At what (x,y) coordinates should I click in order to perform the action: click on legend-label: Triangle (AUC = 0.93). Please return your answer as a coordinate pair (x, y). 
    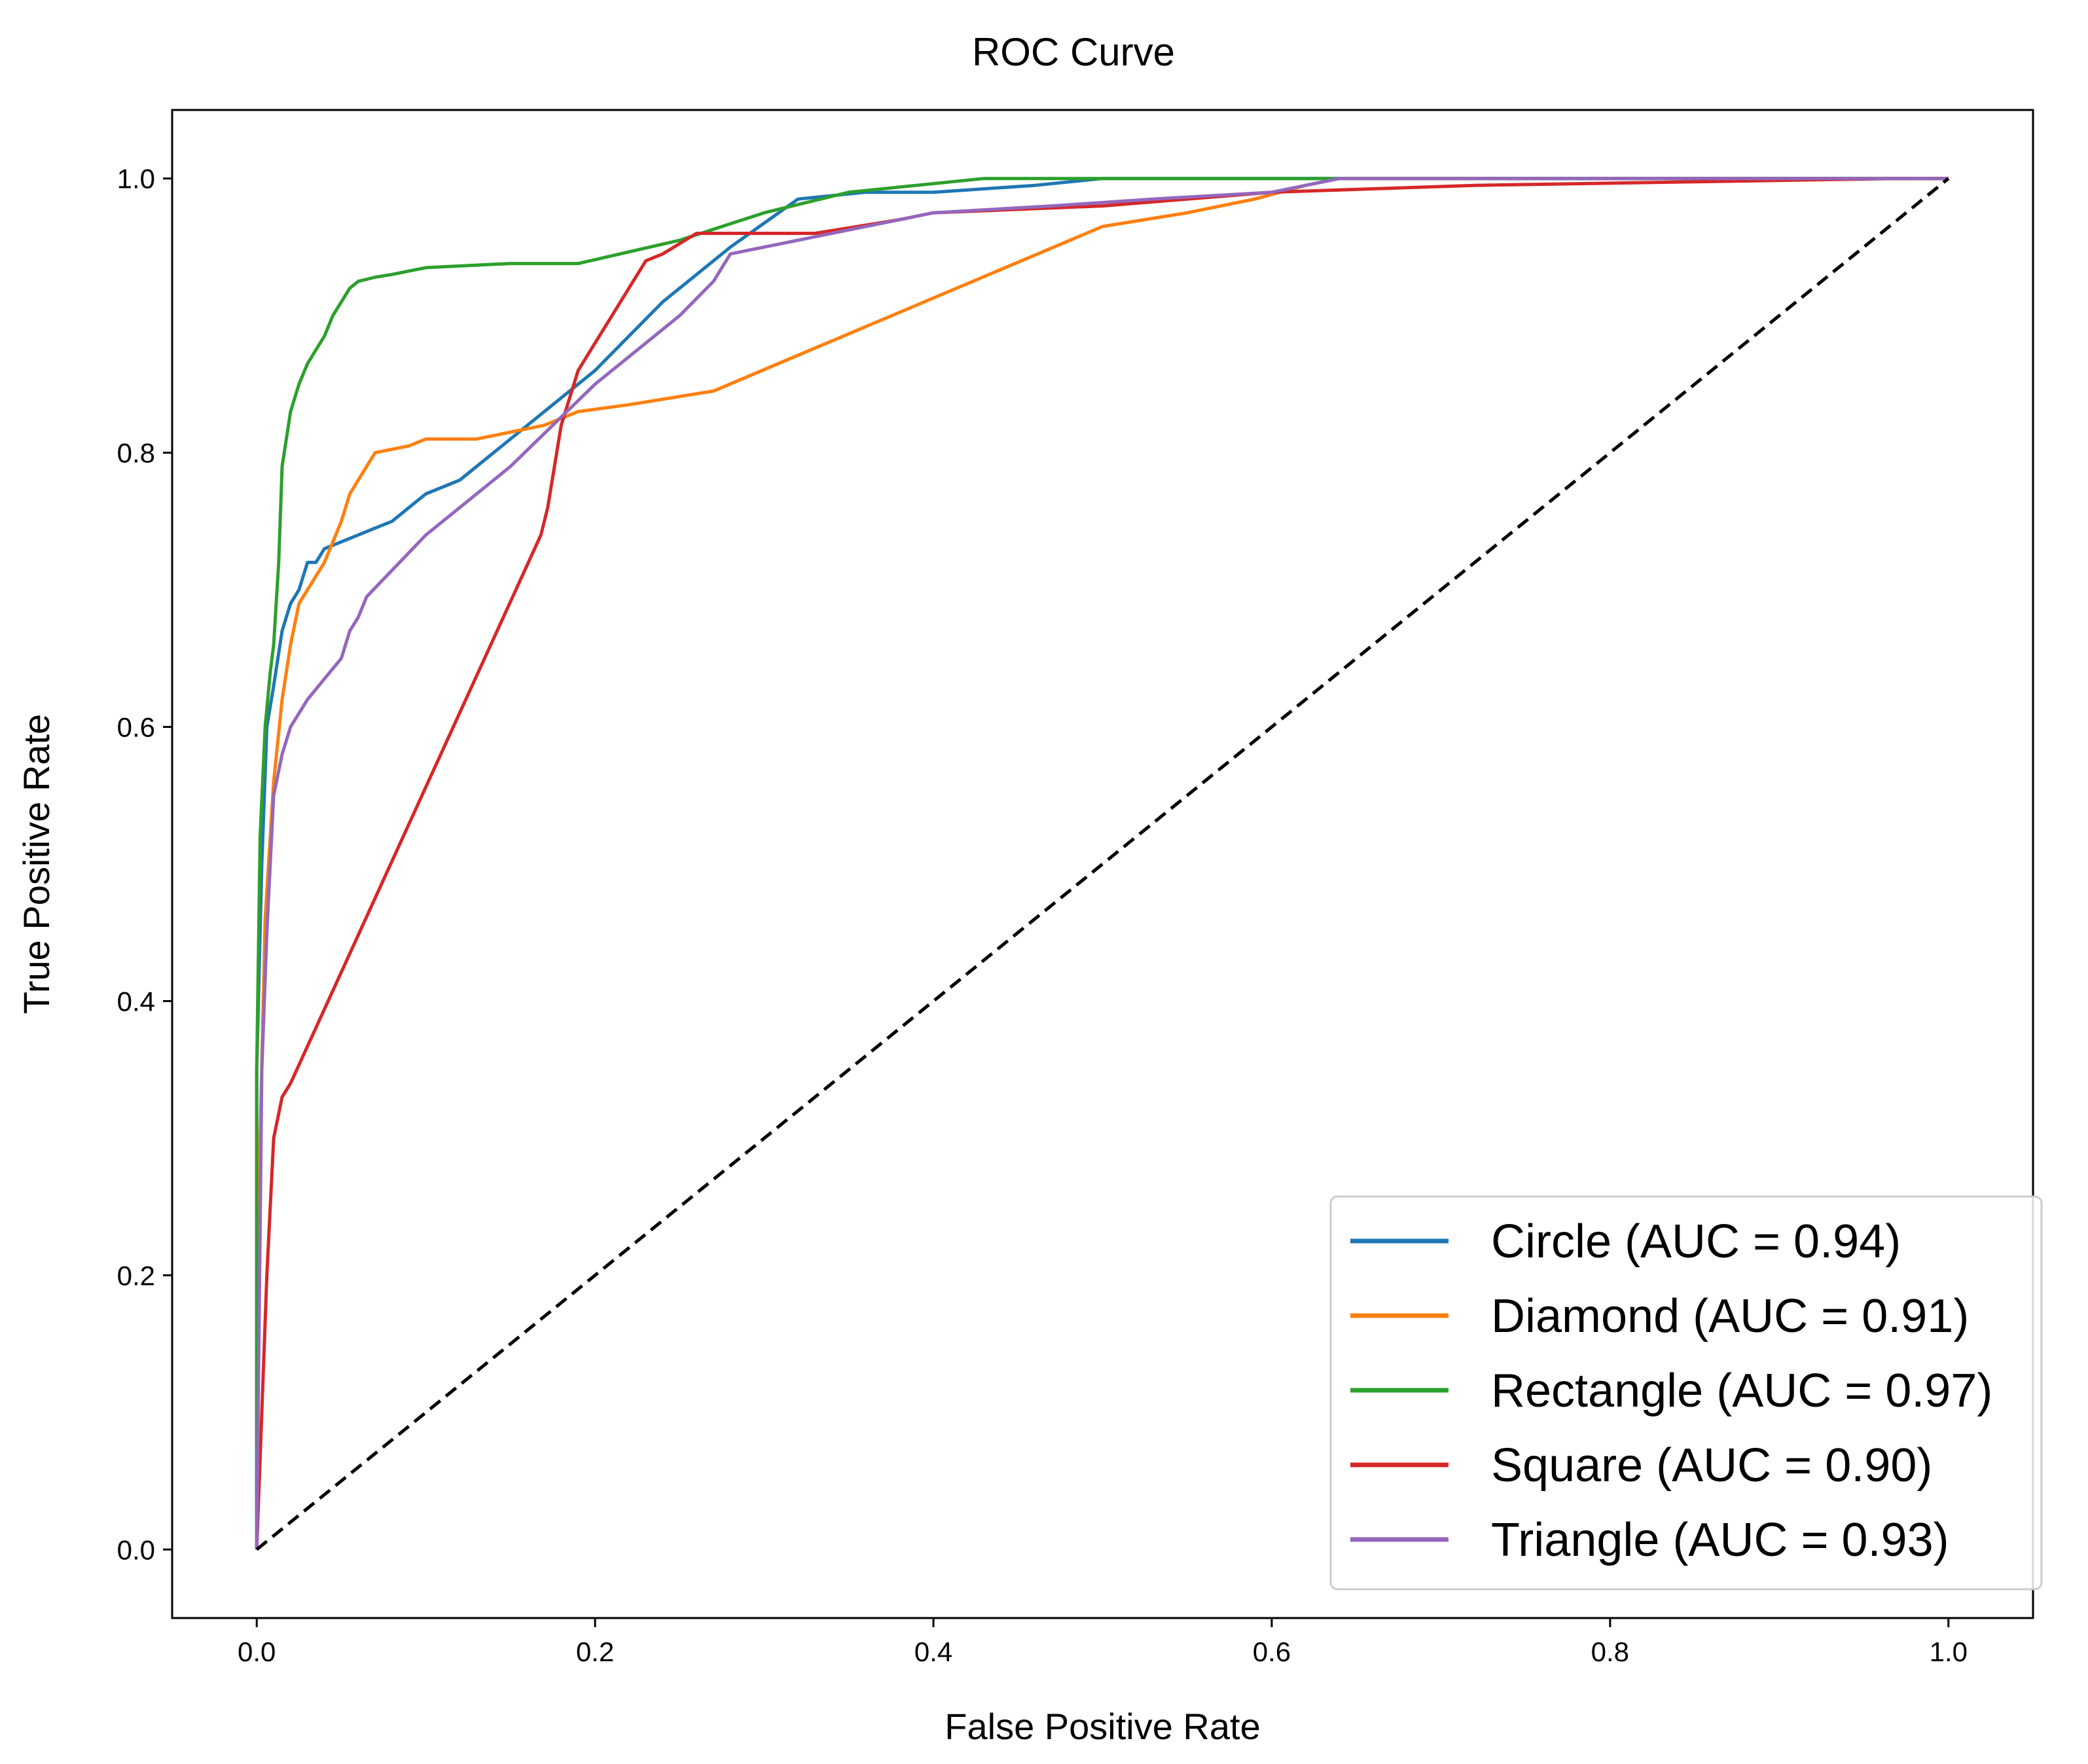
    Looking at the image, I should click on (1720, 1540).